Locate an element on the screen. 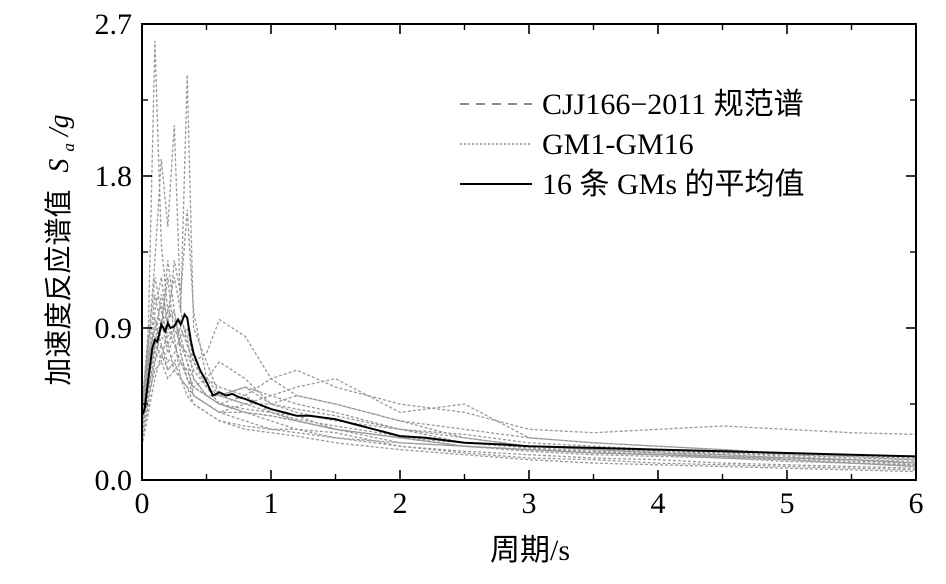  y-axis-label-subscript: a is located at coordinates (68, 147).